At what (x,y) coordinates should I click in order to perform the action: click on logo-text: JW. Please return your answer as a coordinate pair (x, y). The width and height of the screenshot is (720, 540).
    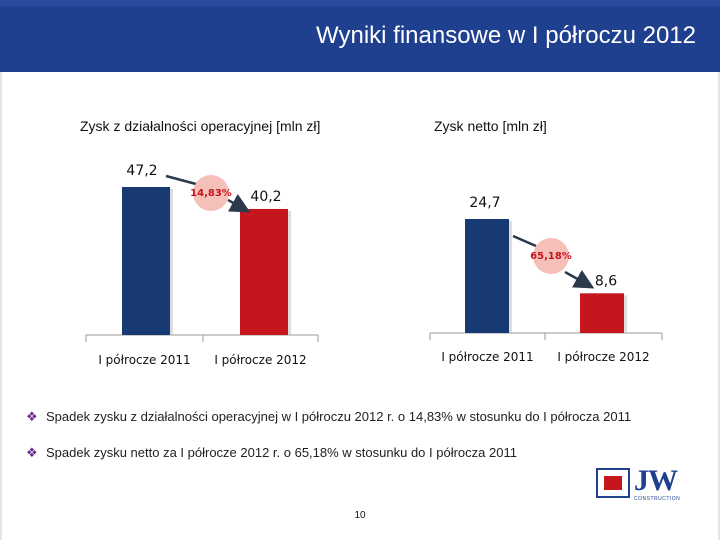
    Looking at the image, I should click on (656, 480).